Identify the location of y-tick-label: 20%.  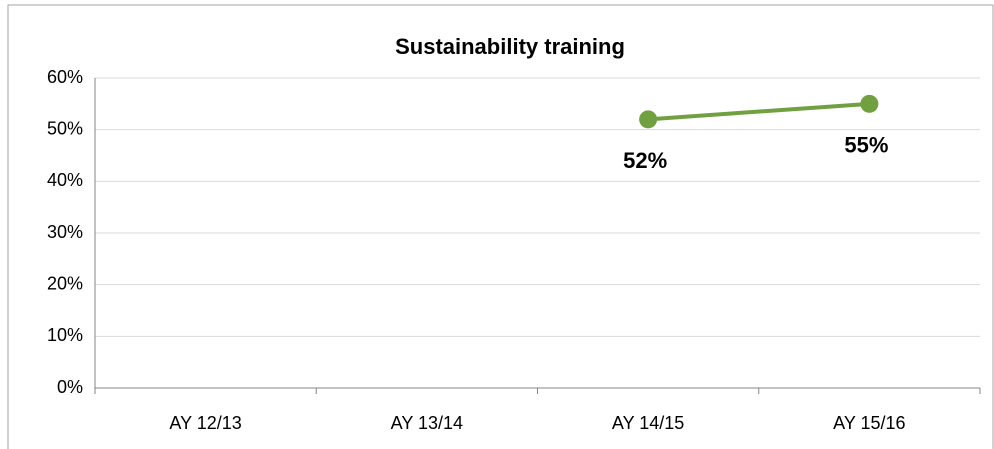
(65, 283).